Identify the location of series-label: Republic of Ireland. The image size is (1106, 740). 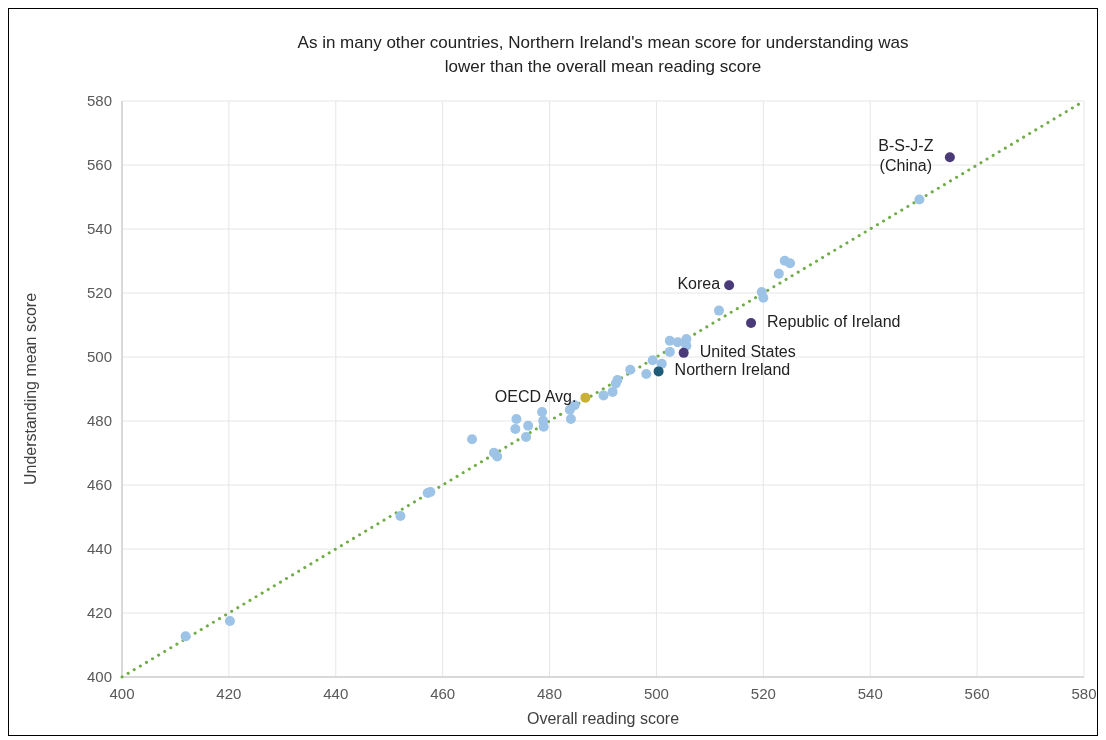
(834, 322).